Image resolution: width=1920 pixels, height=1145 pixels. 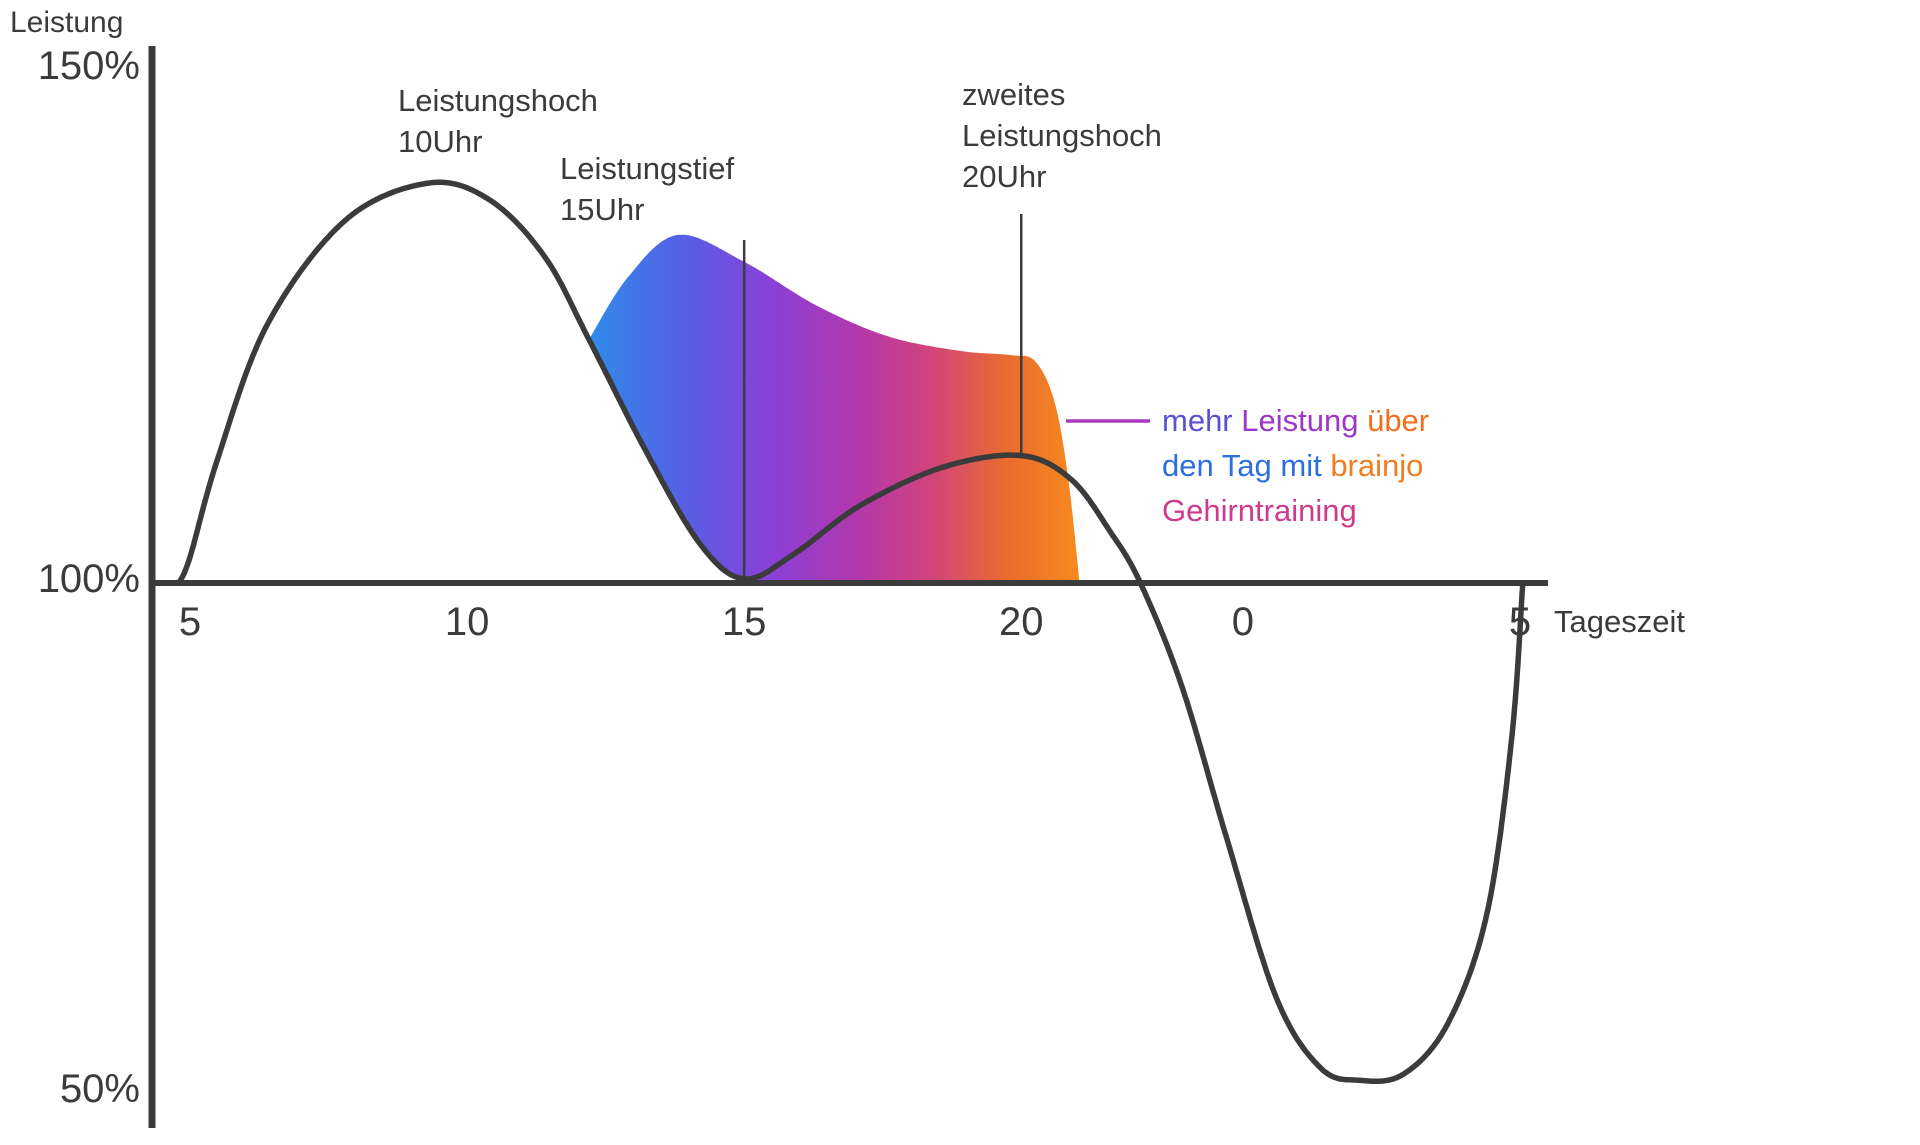 What do you see at coordinates (190, 622) in the screenshot?
I see `x-tick-5-0: 5` at bounding box center [190, 622].